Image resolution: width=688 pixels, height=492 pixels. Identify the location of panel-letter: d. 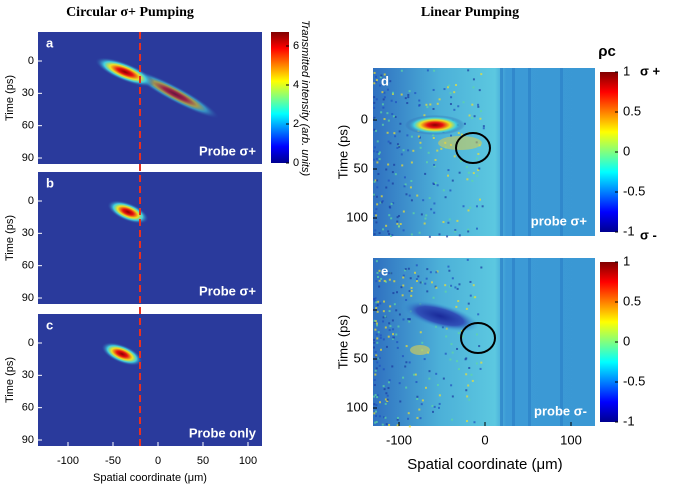
(385, 80).